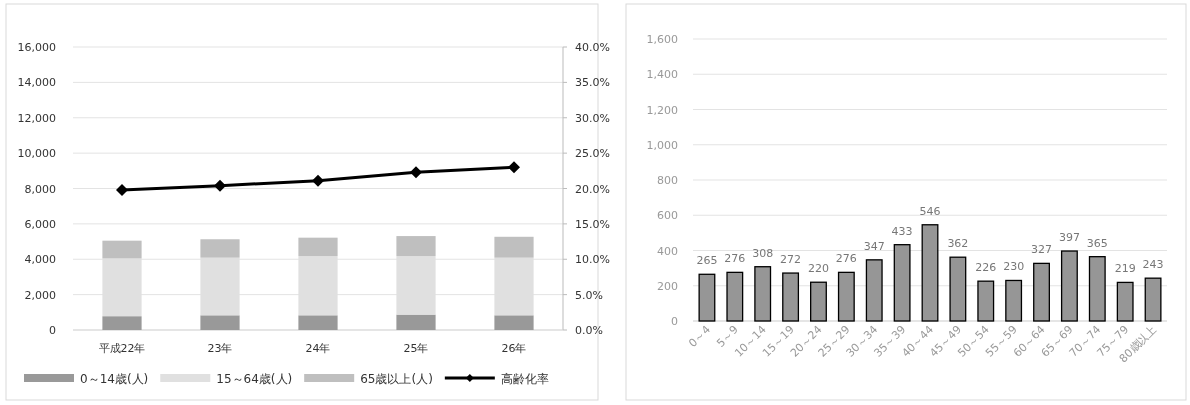  I want to click on data-label: 265, so click(707, 261).